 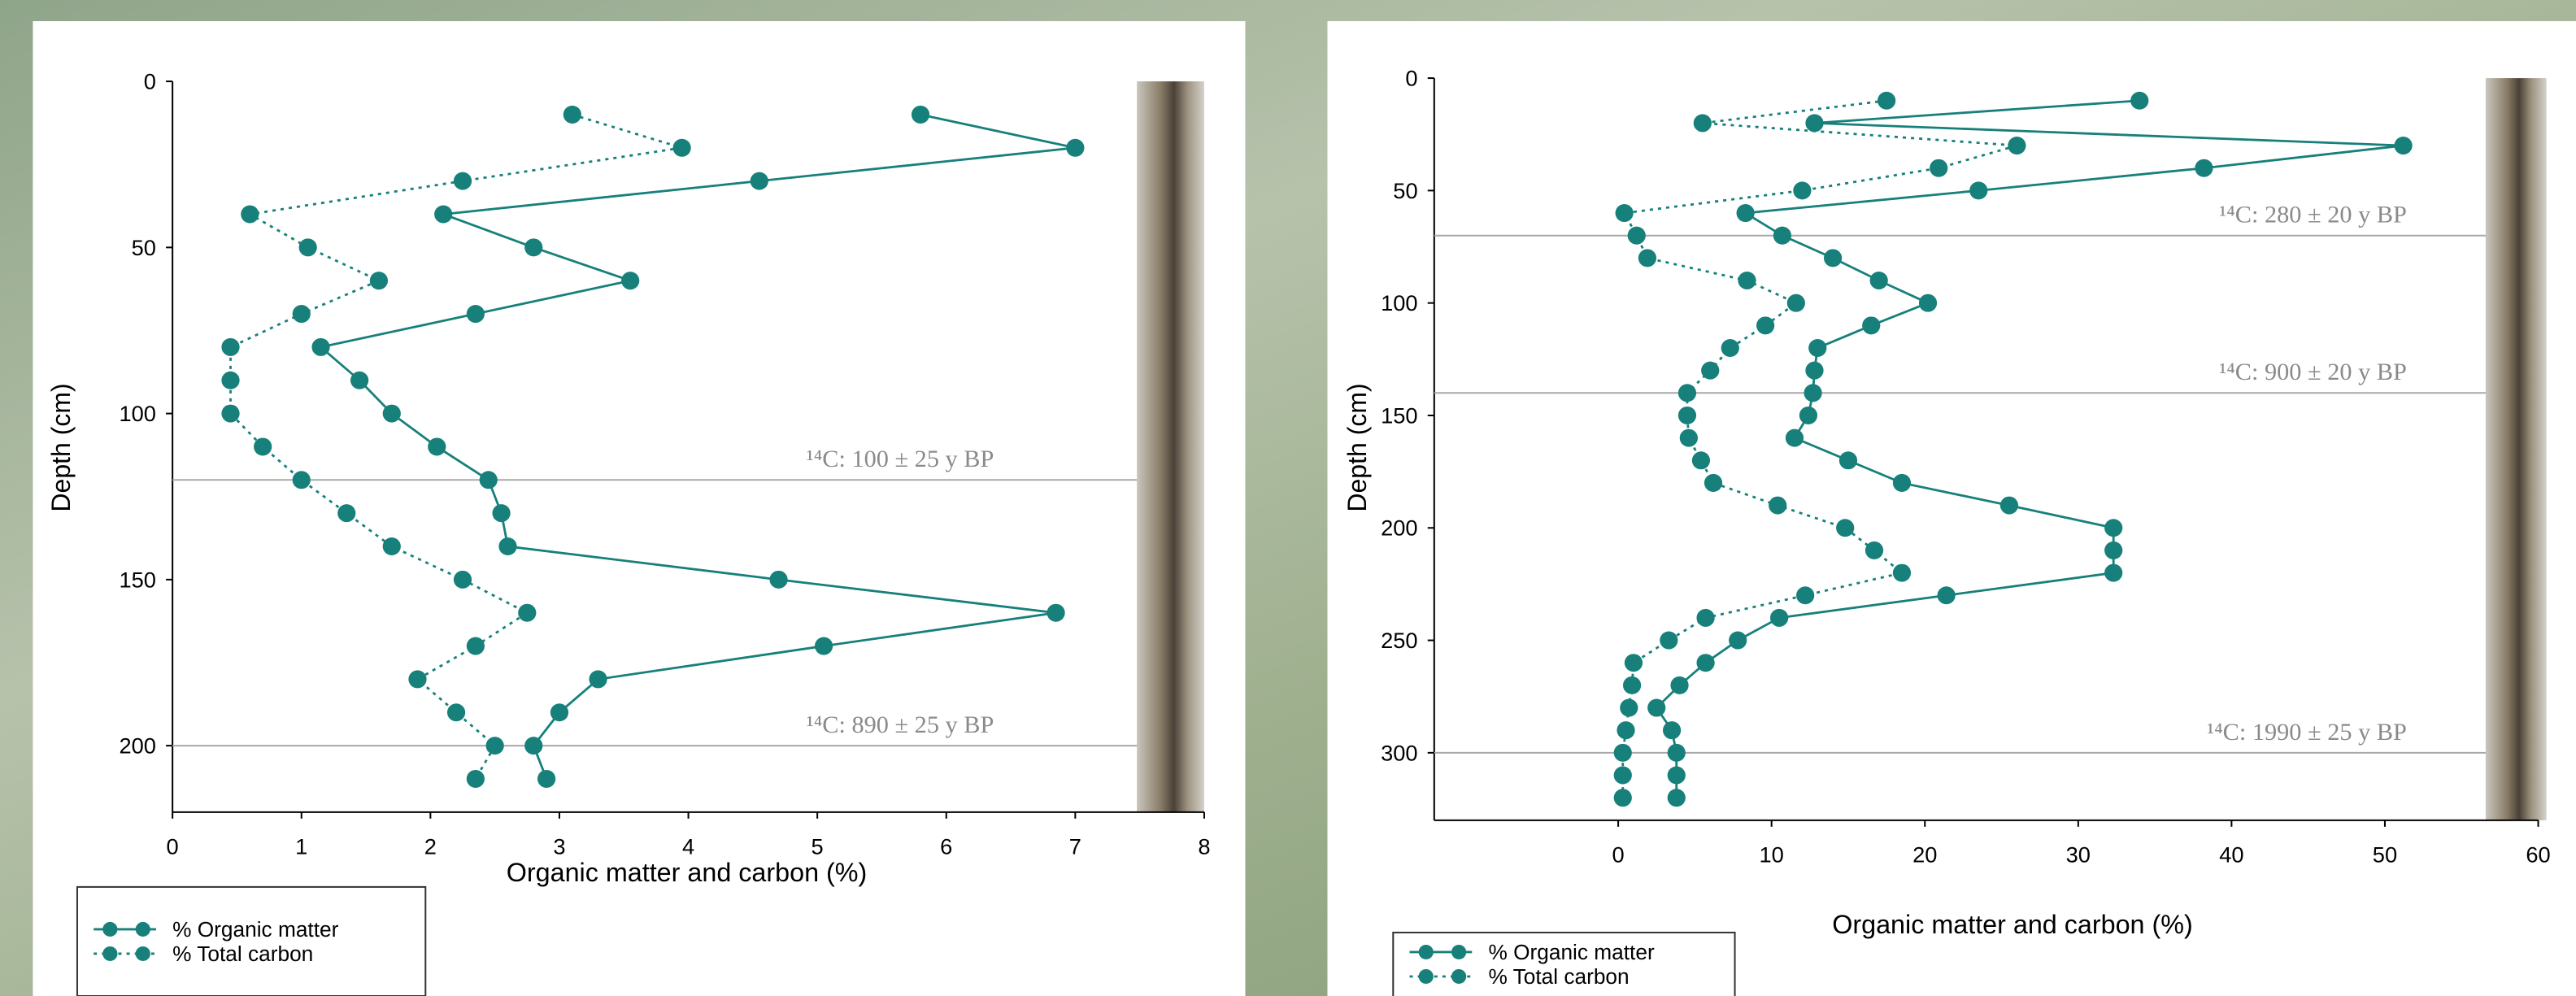 I want to click on y-tick-label: 100, so click(x=1399, y=302).